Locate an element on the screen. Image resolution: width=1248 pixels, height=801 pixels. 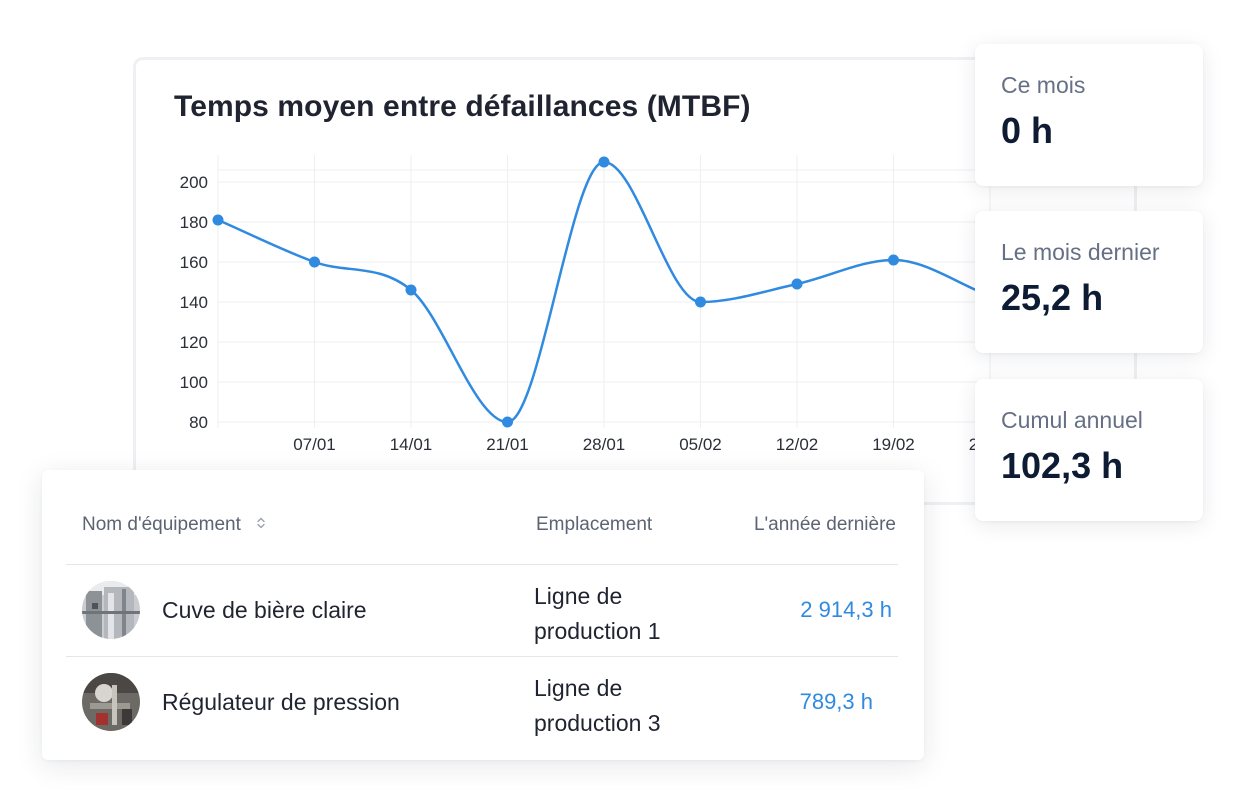
y-tick-label: 100 is located at coordinates (194, 382).